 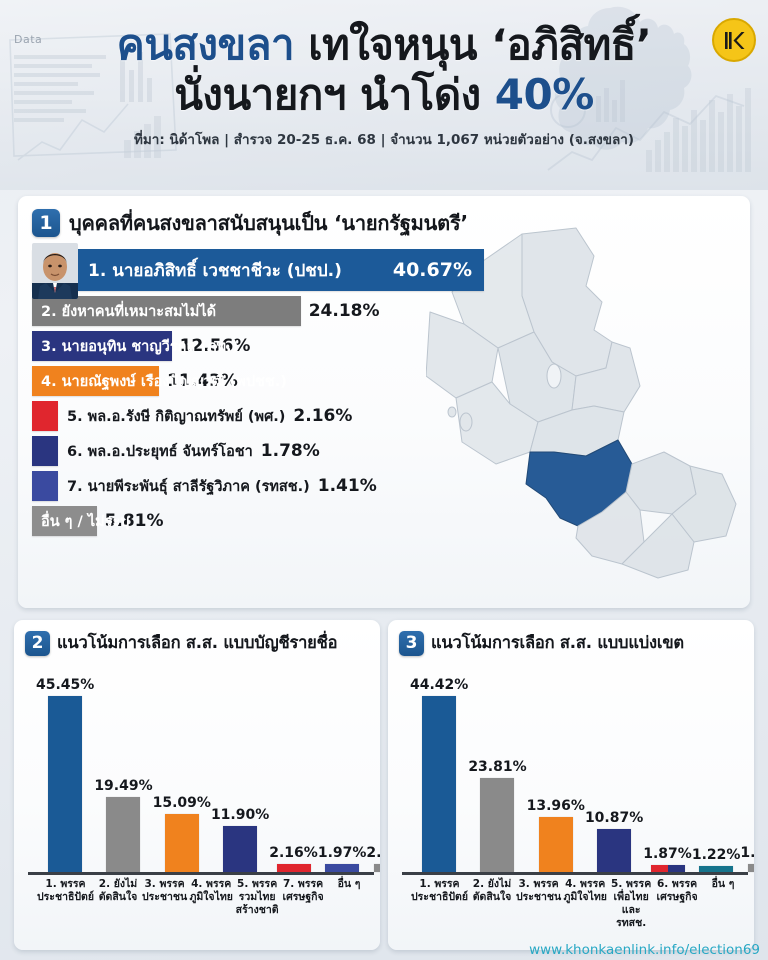 What do you see at coordinates (631, 904) in the screenshot?
I see `x-axis-label: 5. พรรค เพื่อไทย และ รทสช.` at bounding box center [631, 904].